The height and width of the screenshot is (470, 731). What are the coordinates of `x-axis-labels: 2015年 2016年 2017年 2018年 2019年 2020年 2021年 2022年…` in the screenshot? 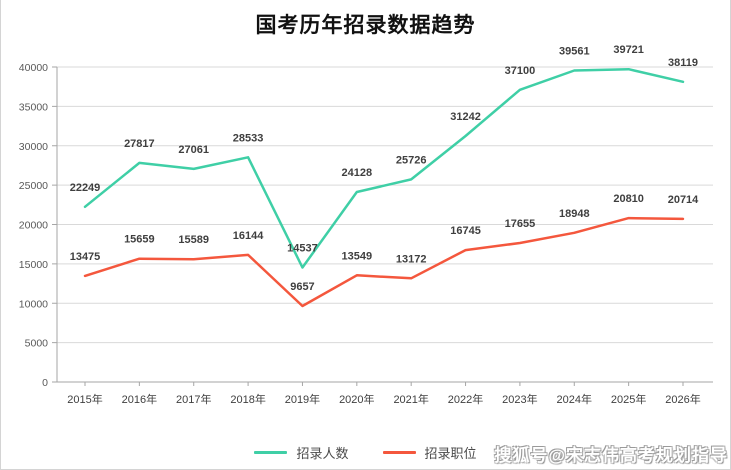 It's located at (384, 394).